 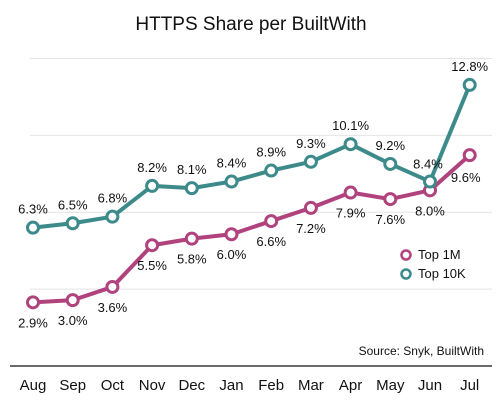 What do you see at coordinates (73, 320) in the screenshot?
I see `data-label-top-1m: 3.0%` at bounding box center [73, 320].